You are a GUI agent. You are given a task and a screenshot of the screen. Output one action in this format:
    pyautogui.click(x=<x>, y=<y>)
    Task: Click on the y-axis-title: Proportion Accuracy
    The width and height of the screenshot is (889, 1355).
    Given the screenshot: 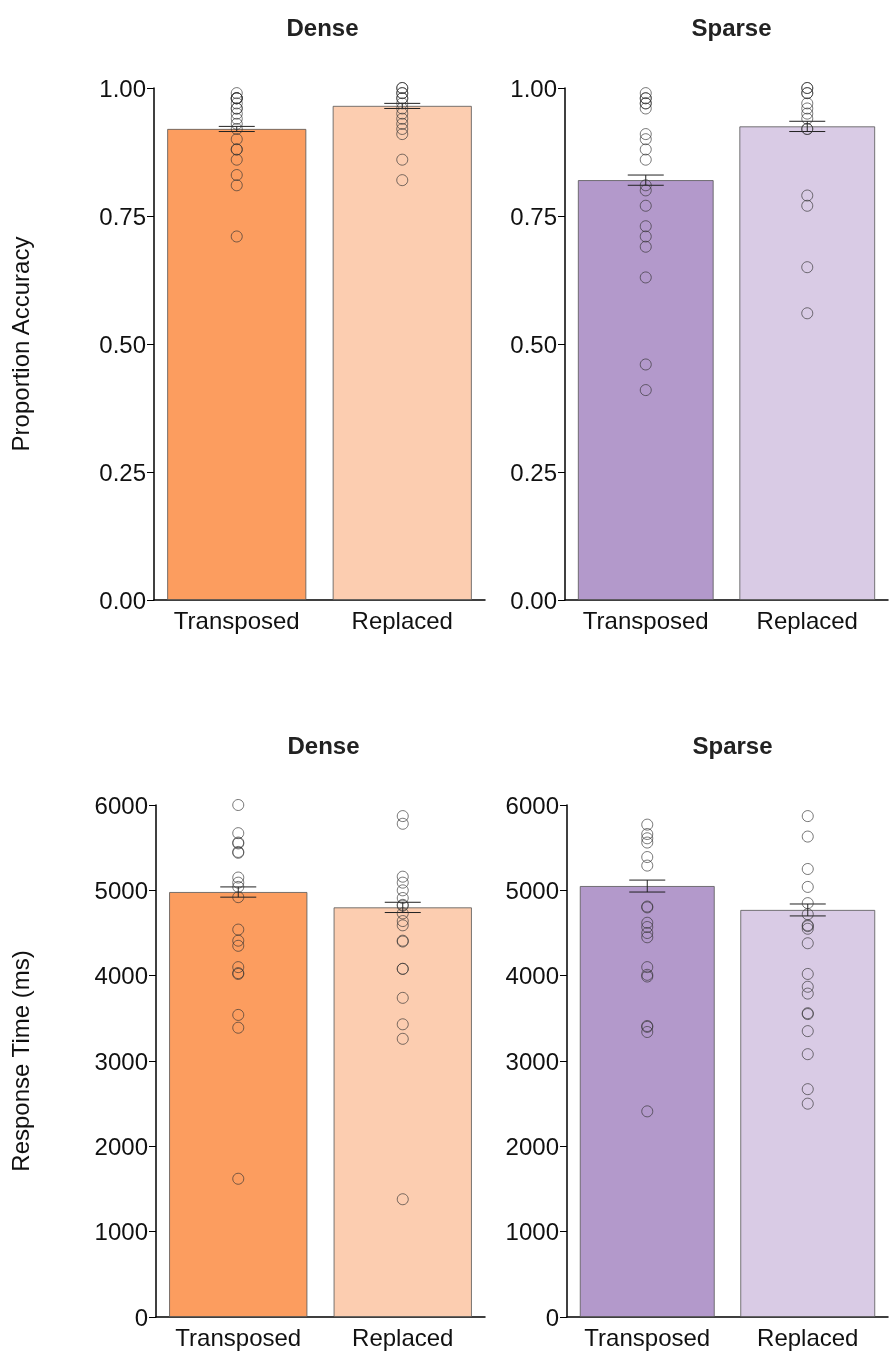 What is the action you would take?
    pyautogui.click(x=20, y=344)
    